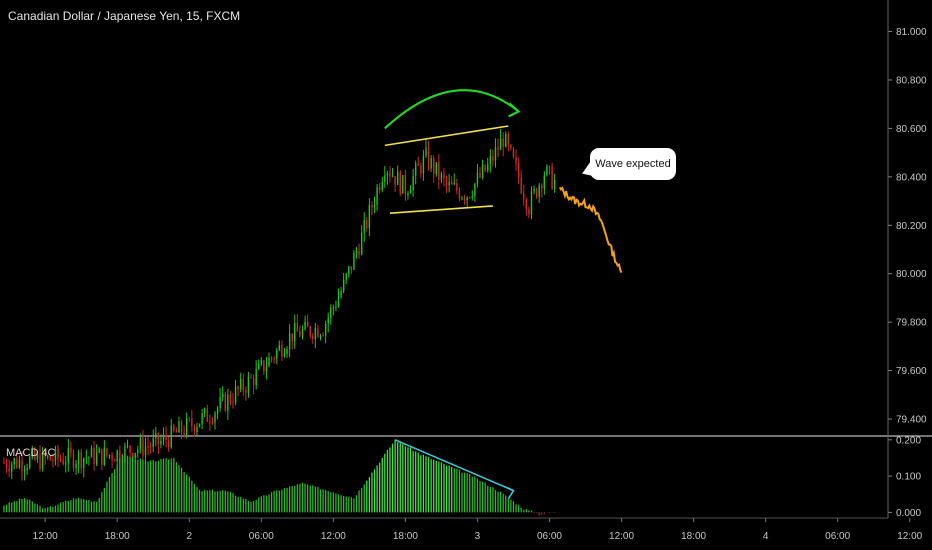 This screenshot has height=550, width=932. Describe the element at coordinates (452, 151) in the screenshot. I see `drawings` at that location.